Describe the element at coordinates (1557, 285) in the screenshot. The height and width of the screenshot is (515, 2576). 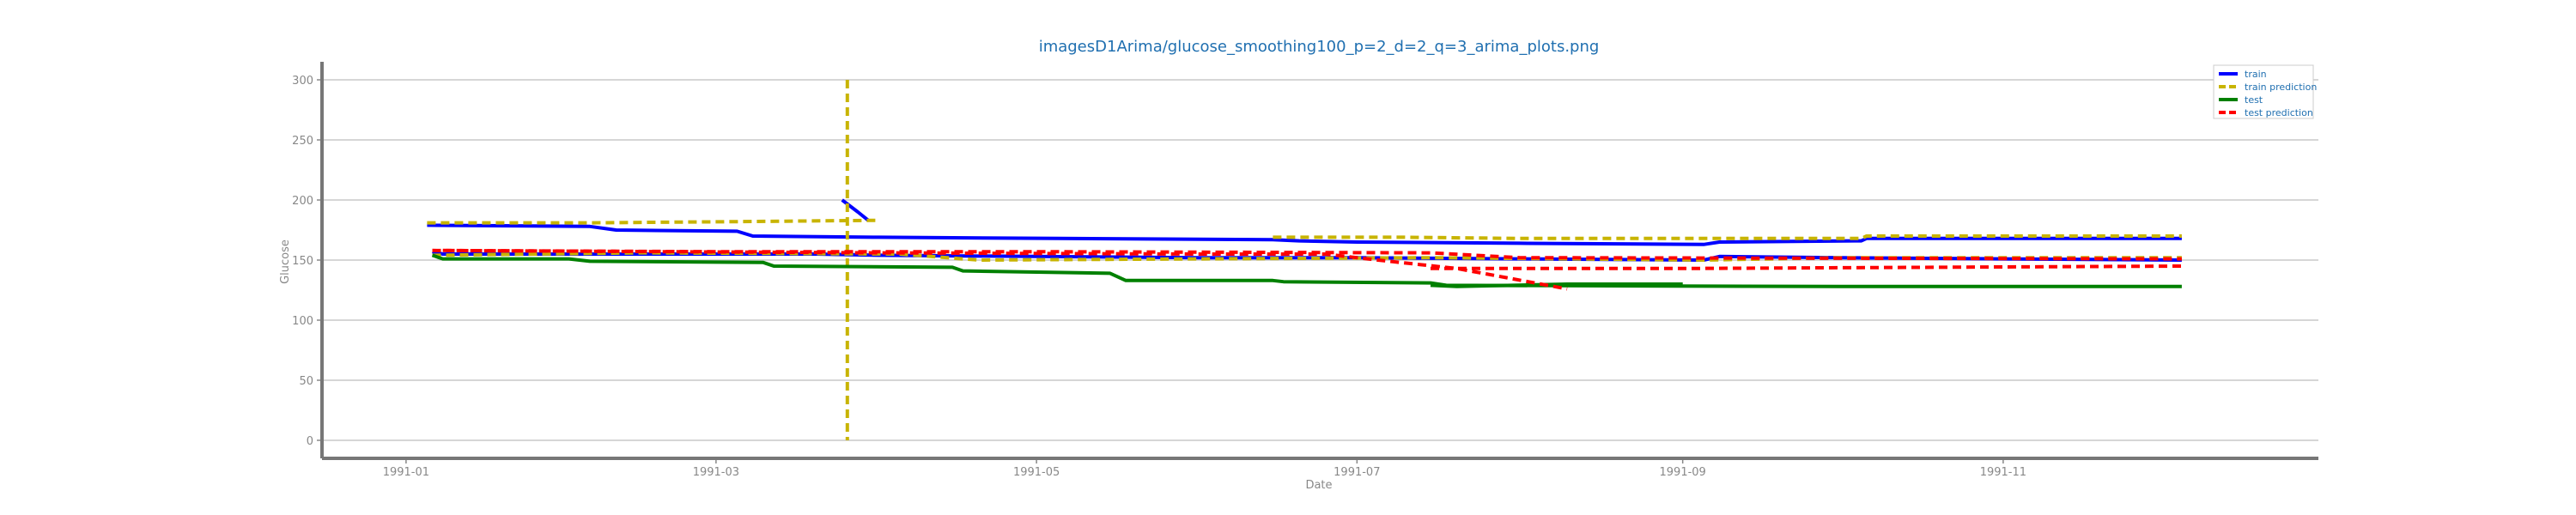
I see `series-line-test` at that location.